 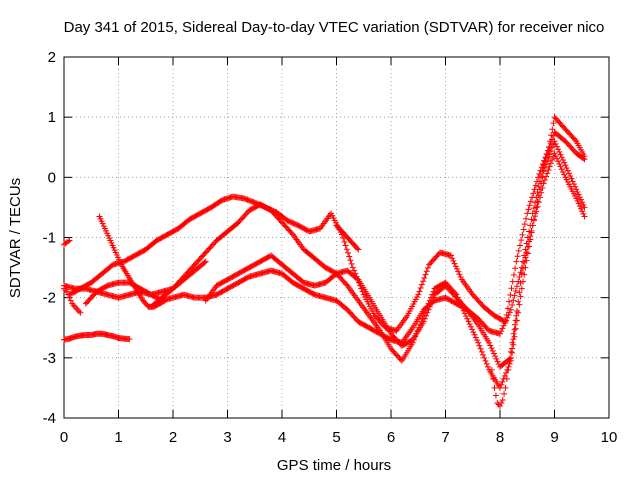 What do you see at coordinates (554, 437) in the screenshot?
I see `x-tick-label: 9` at bounding box center [554, 437].